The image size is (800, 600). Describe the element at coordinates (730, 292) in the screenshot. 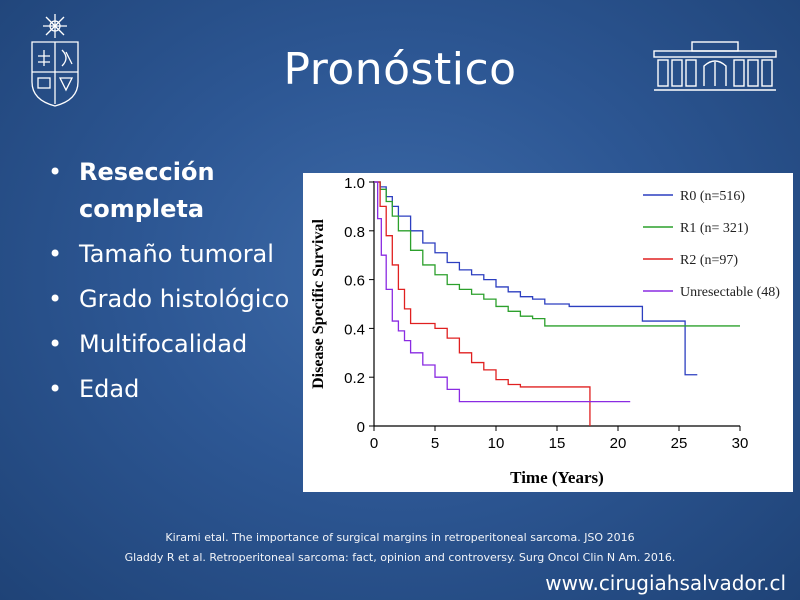

I see `legend-label: Unresectable (48)` at that location.